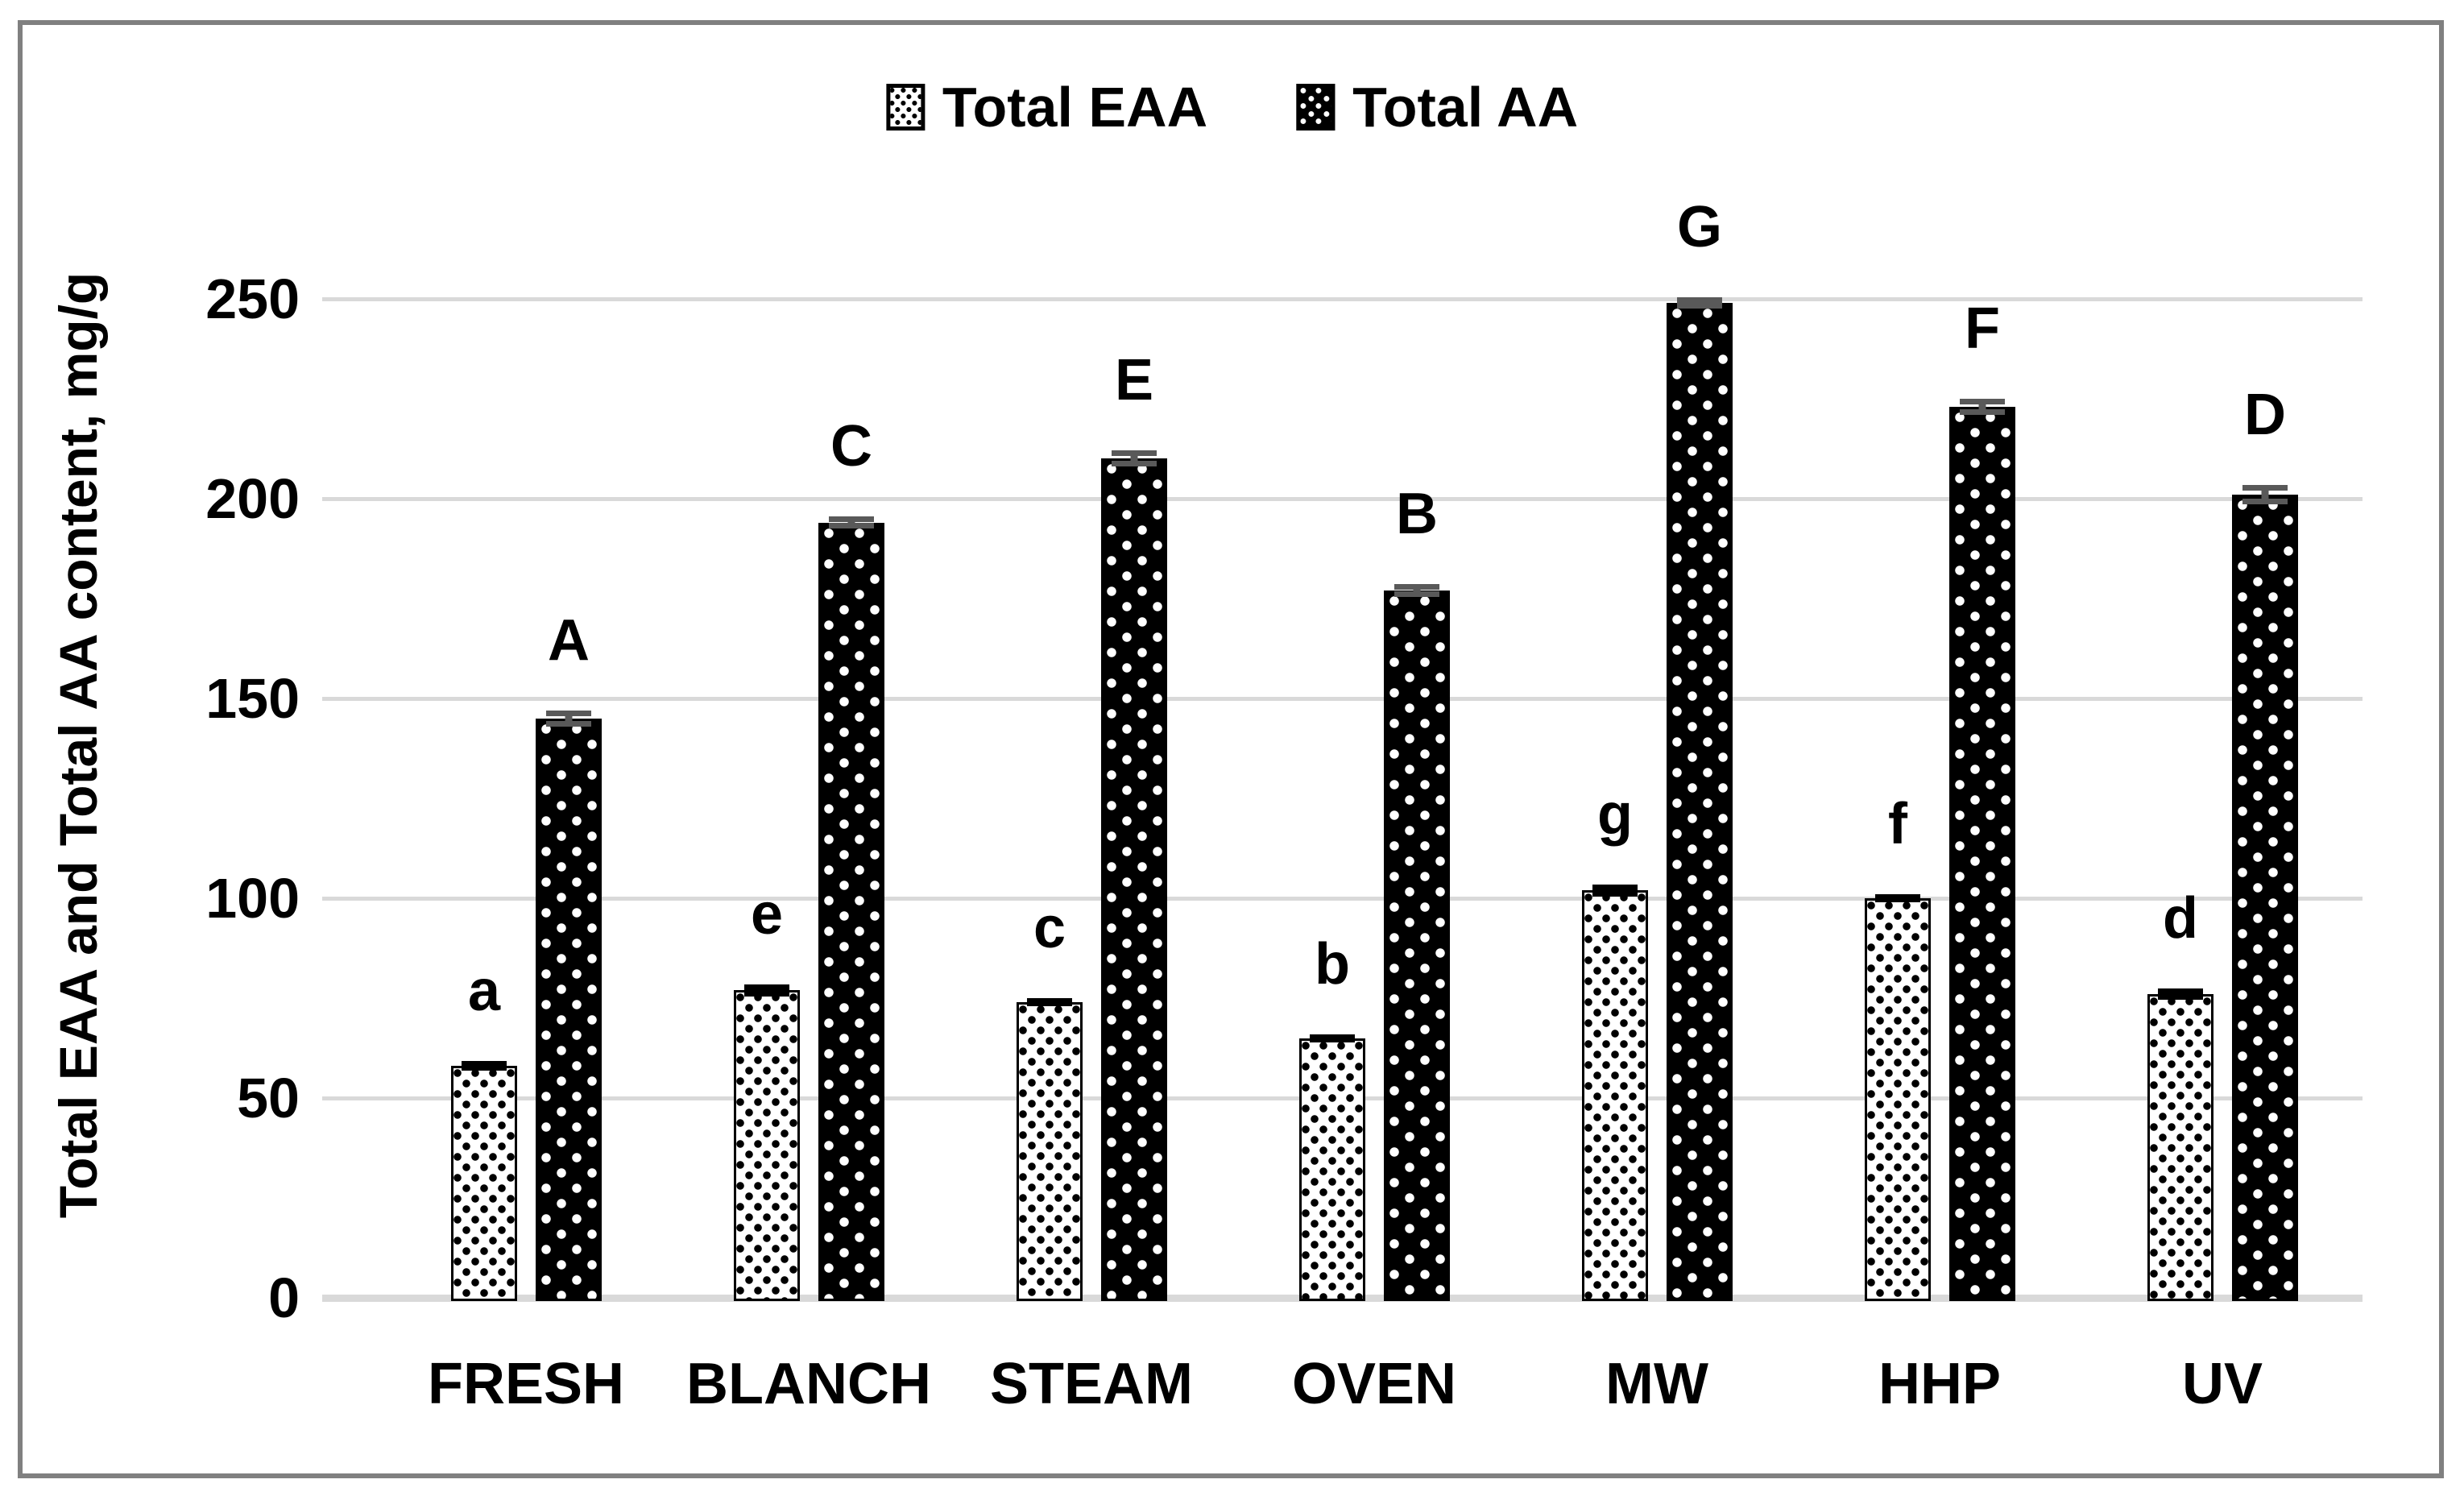 The width and height of the screenshot is (2464, 1496). Describe the element at coordinates (808, 1384) in the screenshot. I see `x-axis-label-blanch: BLANCH` at that location.